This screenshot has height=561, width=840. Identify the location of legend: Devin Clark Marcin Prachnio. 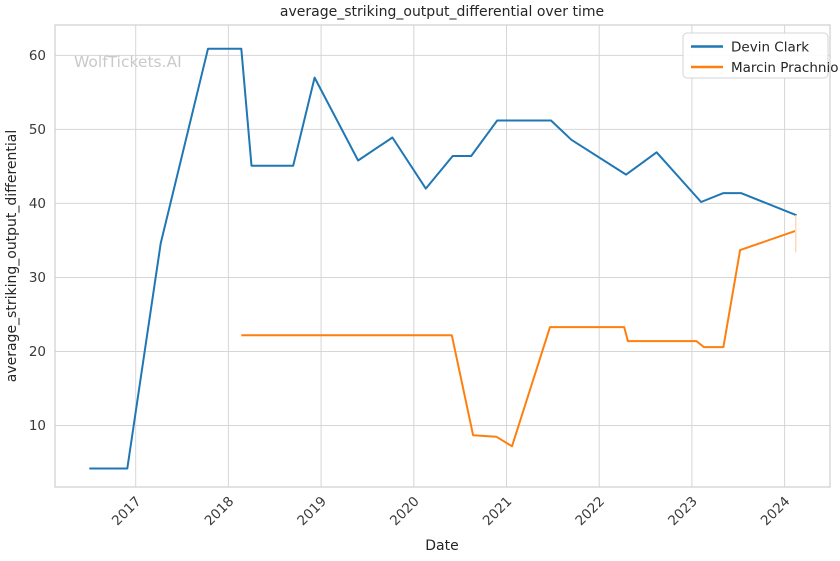
(760, 55).